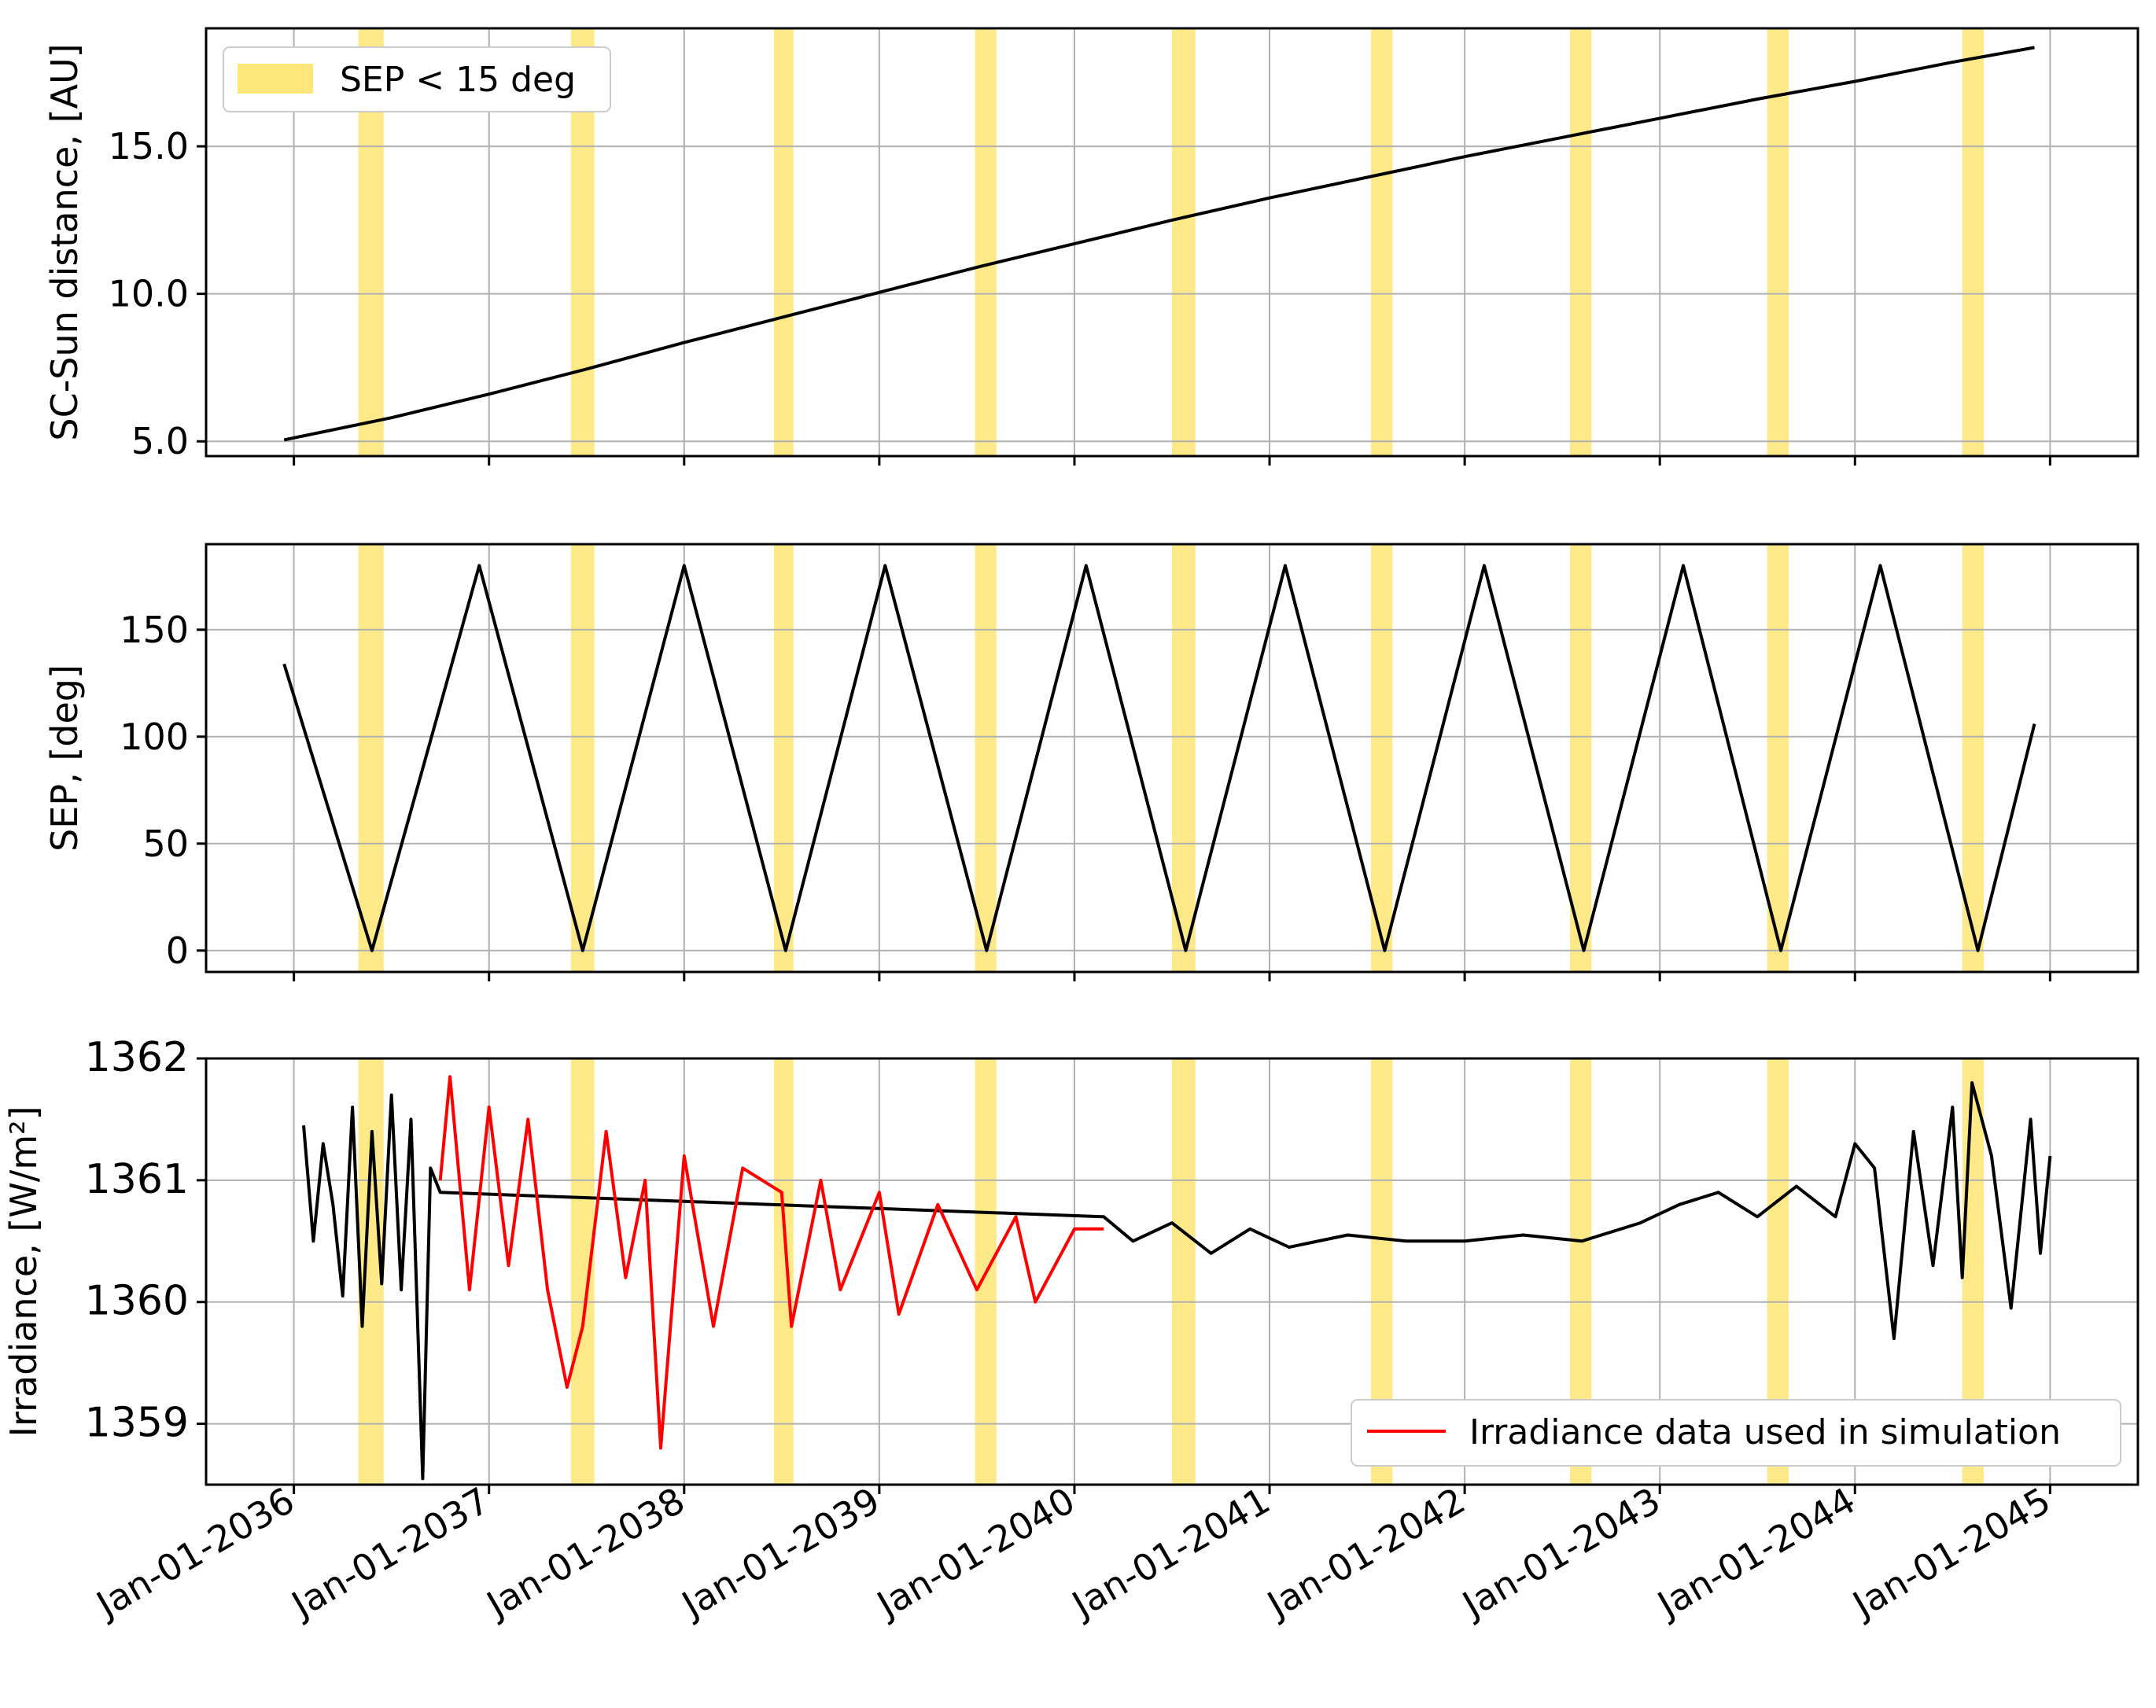 The height and width of the screenshot is (1708, 2156). Describe the element at coordinates (137, 1057) in the screenshot. I see `y-tick-label: 1362` at that location.